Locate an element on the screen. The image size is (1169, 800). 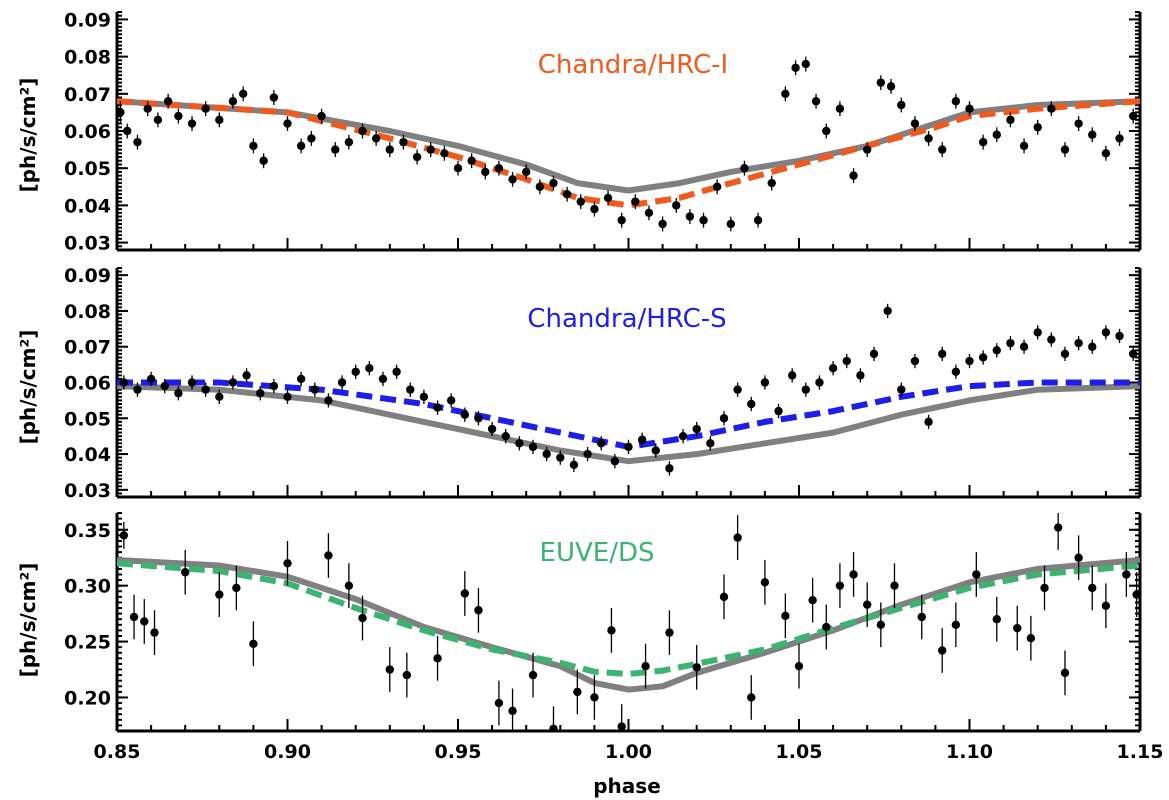
x-tick-label: 1.10 is located at coordinates (969, 752).